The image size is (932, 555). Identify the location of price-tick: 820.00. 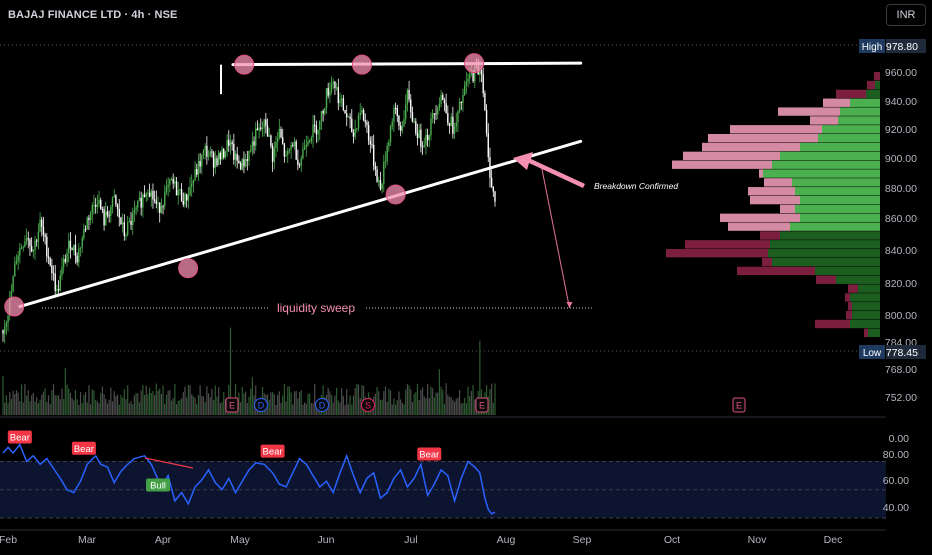
(901, 284).